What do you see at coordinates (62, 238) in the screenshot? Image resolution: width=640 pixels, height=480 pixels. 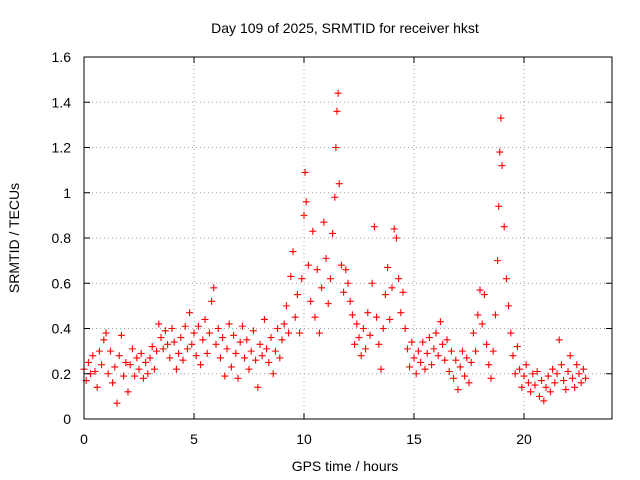 I see `y-tick-label: 0.8` at bounding box center [62, 238].